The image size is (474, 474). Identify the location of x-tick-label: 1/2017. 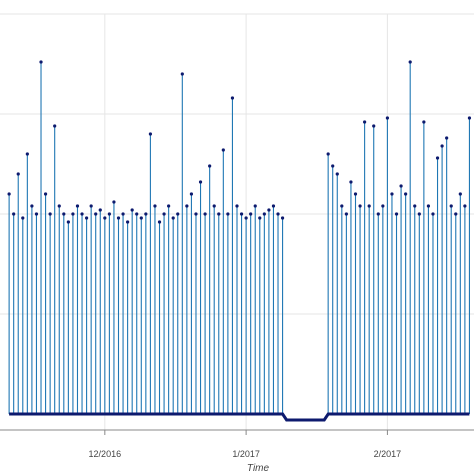
(246, 454).